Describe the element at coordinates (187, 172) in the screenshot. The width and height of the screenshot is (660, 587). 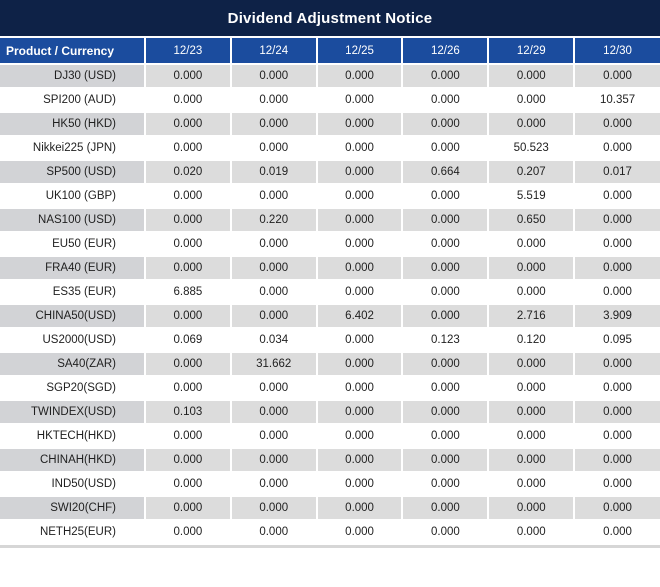
I see `value-cell: 0.020` at that location.